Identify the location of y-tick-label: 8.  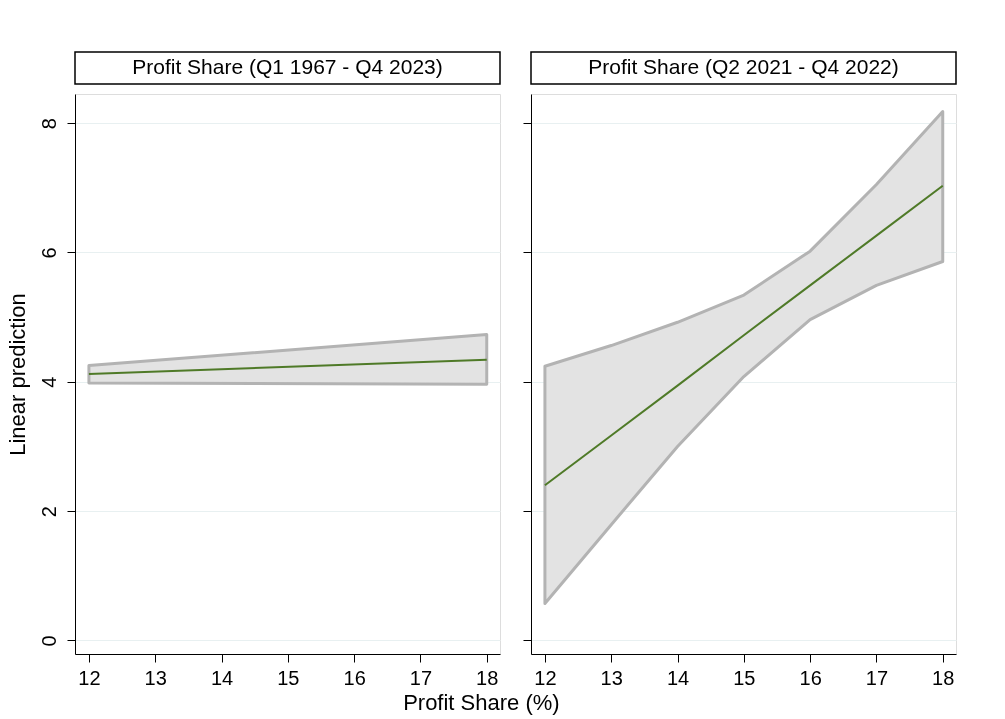
(48, 124).